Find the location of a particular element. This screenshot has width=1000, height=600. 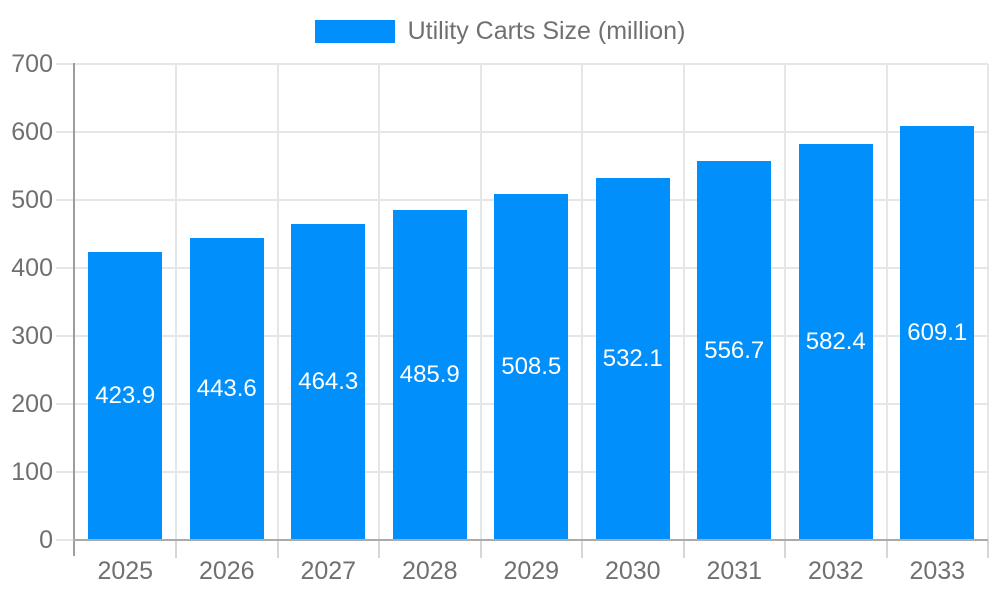

bar: 423.9 is located at coordinates (125, 395).